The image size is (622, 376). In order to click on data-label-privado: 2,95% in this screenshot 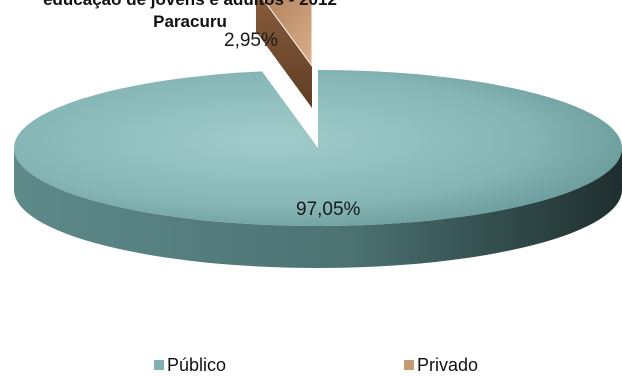, I will do `click(251, 40)`.